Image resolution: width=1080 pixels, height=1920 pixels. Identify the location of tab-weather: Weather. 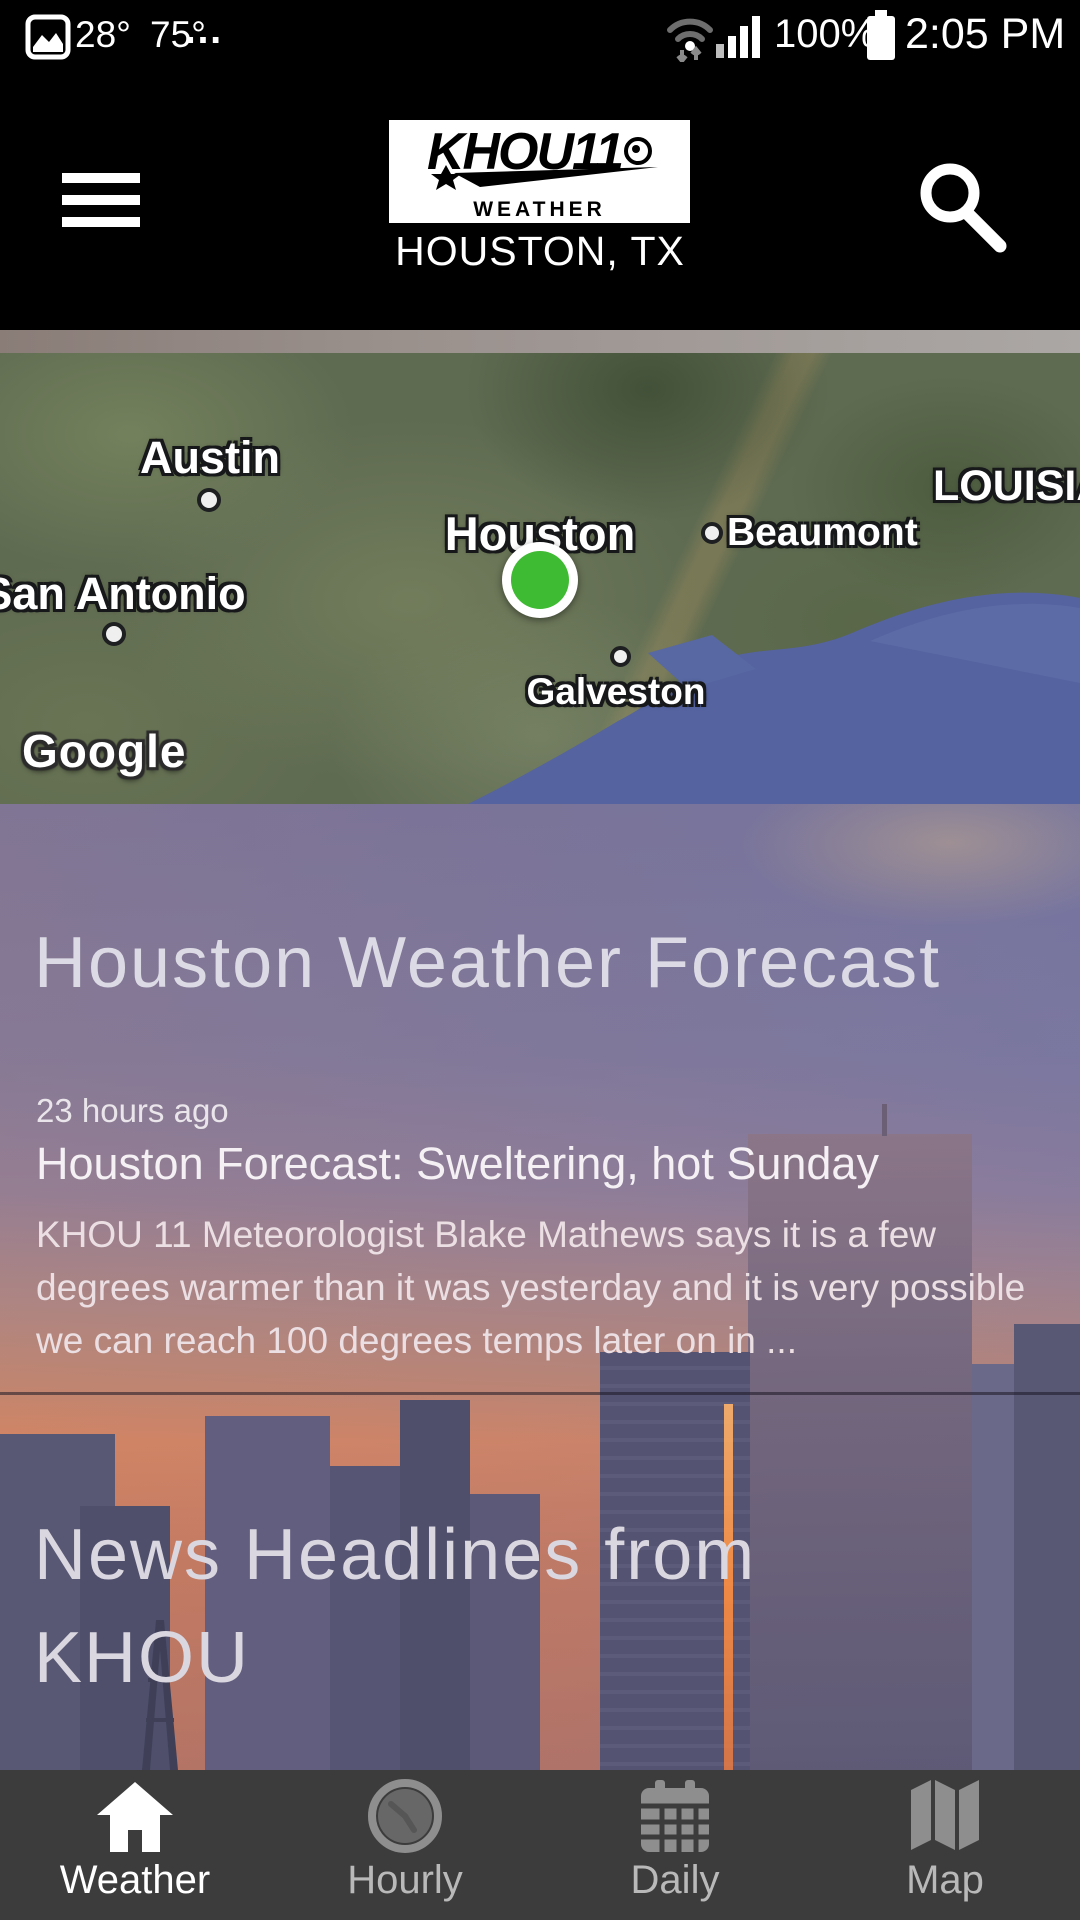
(135, 1845).